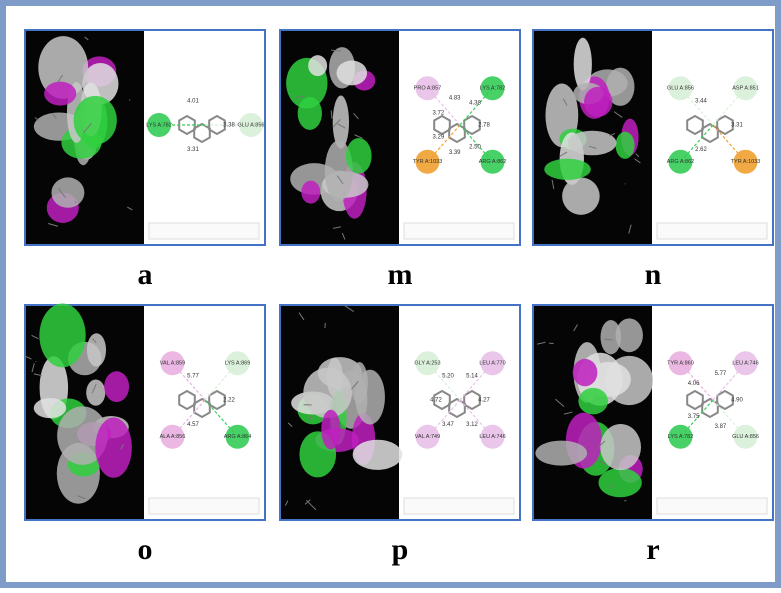  What do you see at coordinates (229, 126) in the screenshot?
I see `distance-label: 3.38` at bounding box center [229, 126].